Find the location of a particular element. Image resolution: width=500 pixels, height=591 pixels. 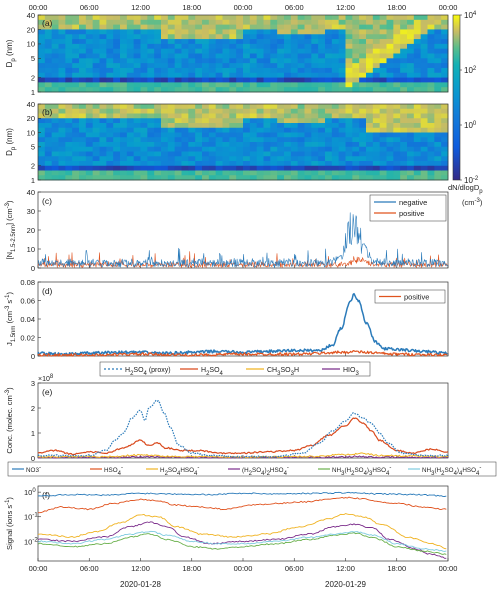

y-tick-label: 10 is located at coordinates (31, 44).